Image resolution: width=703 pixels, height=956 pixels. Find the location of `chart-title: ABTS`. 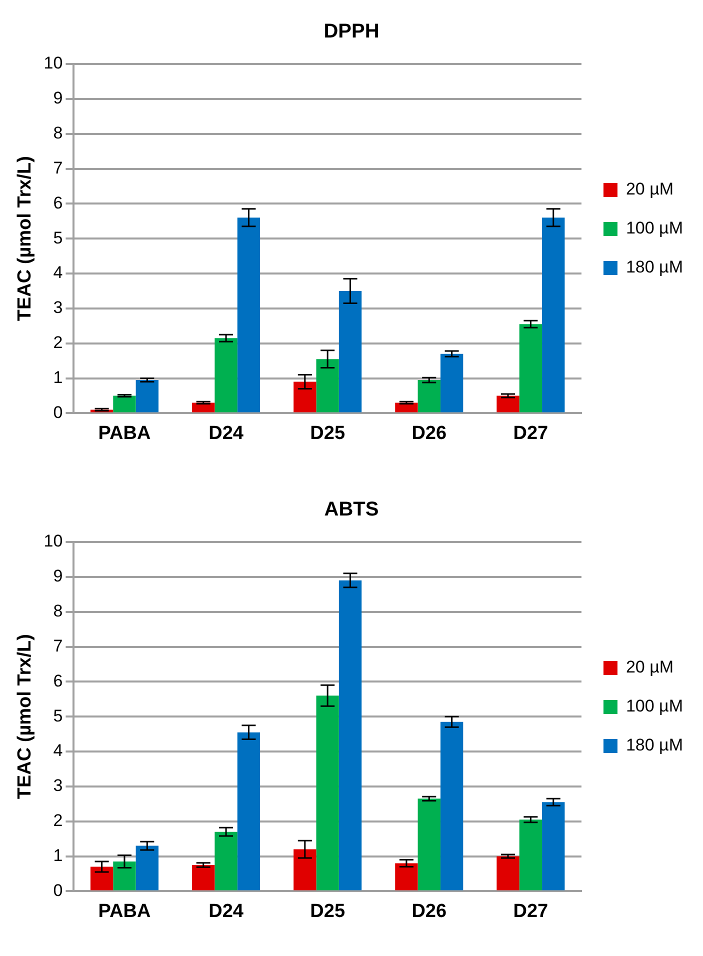

chart-title: ABTS is located at coordinates (351, 509).